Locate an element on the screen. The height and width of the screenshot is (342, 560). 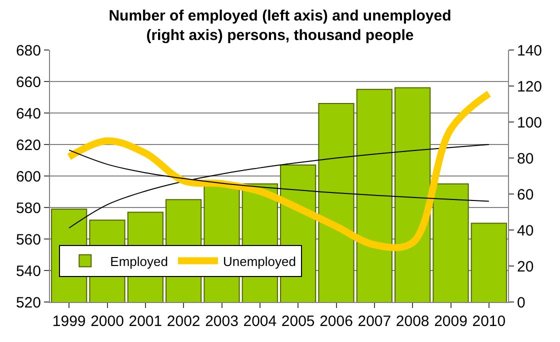
y-tick-label: 620 is located at coordinates (28, 145).